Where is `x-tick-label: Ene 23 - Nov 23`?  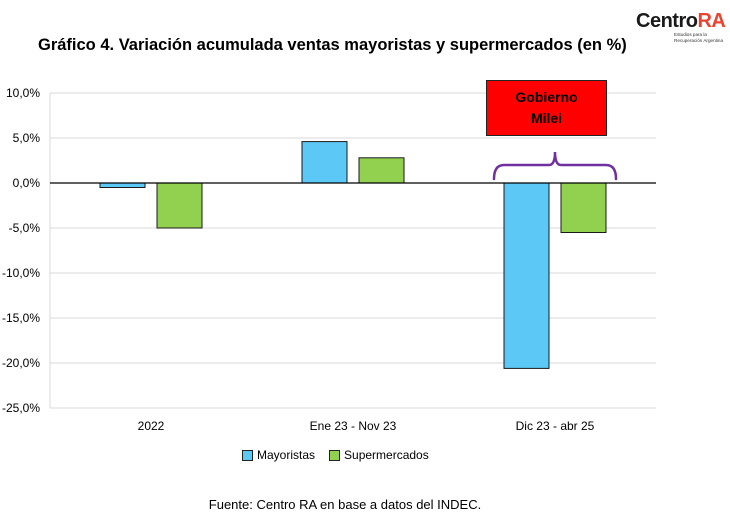 x-tick-label: Ene 23 - Nov 23 is located at coordinates (353, 426).